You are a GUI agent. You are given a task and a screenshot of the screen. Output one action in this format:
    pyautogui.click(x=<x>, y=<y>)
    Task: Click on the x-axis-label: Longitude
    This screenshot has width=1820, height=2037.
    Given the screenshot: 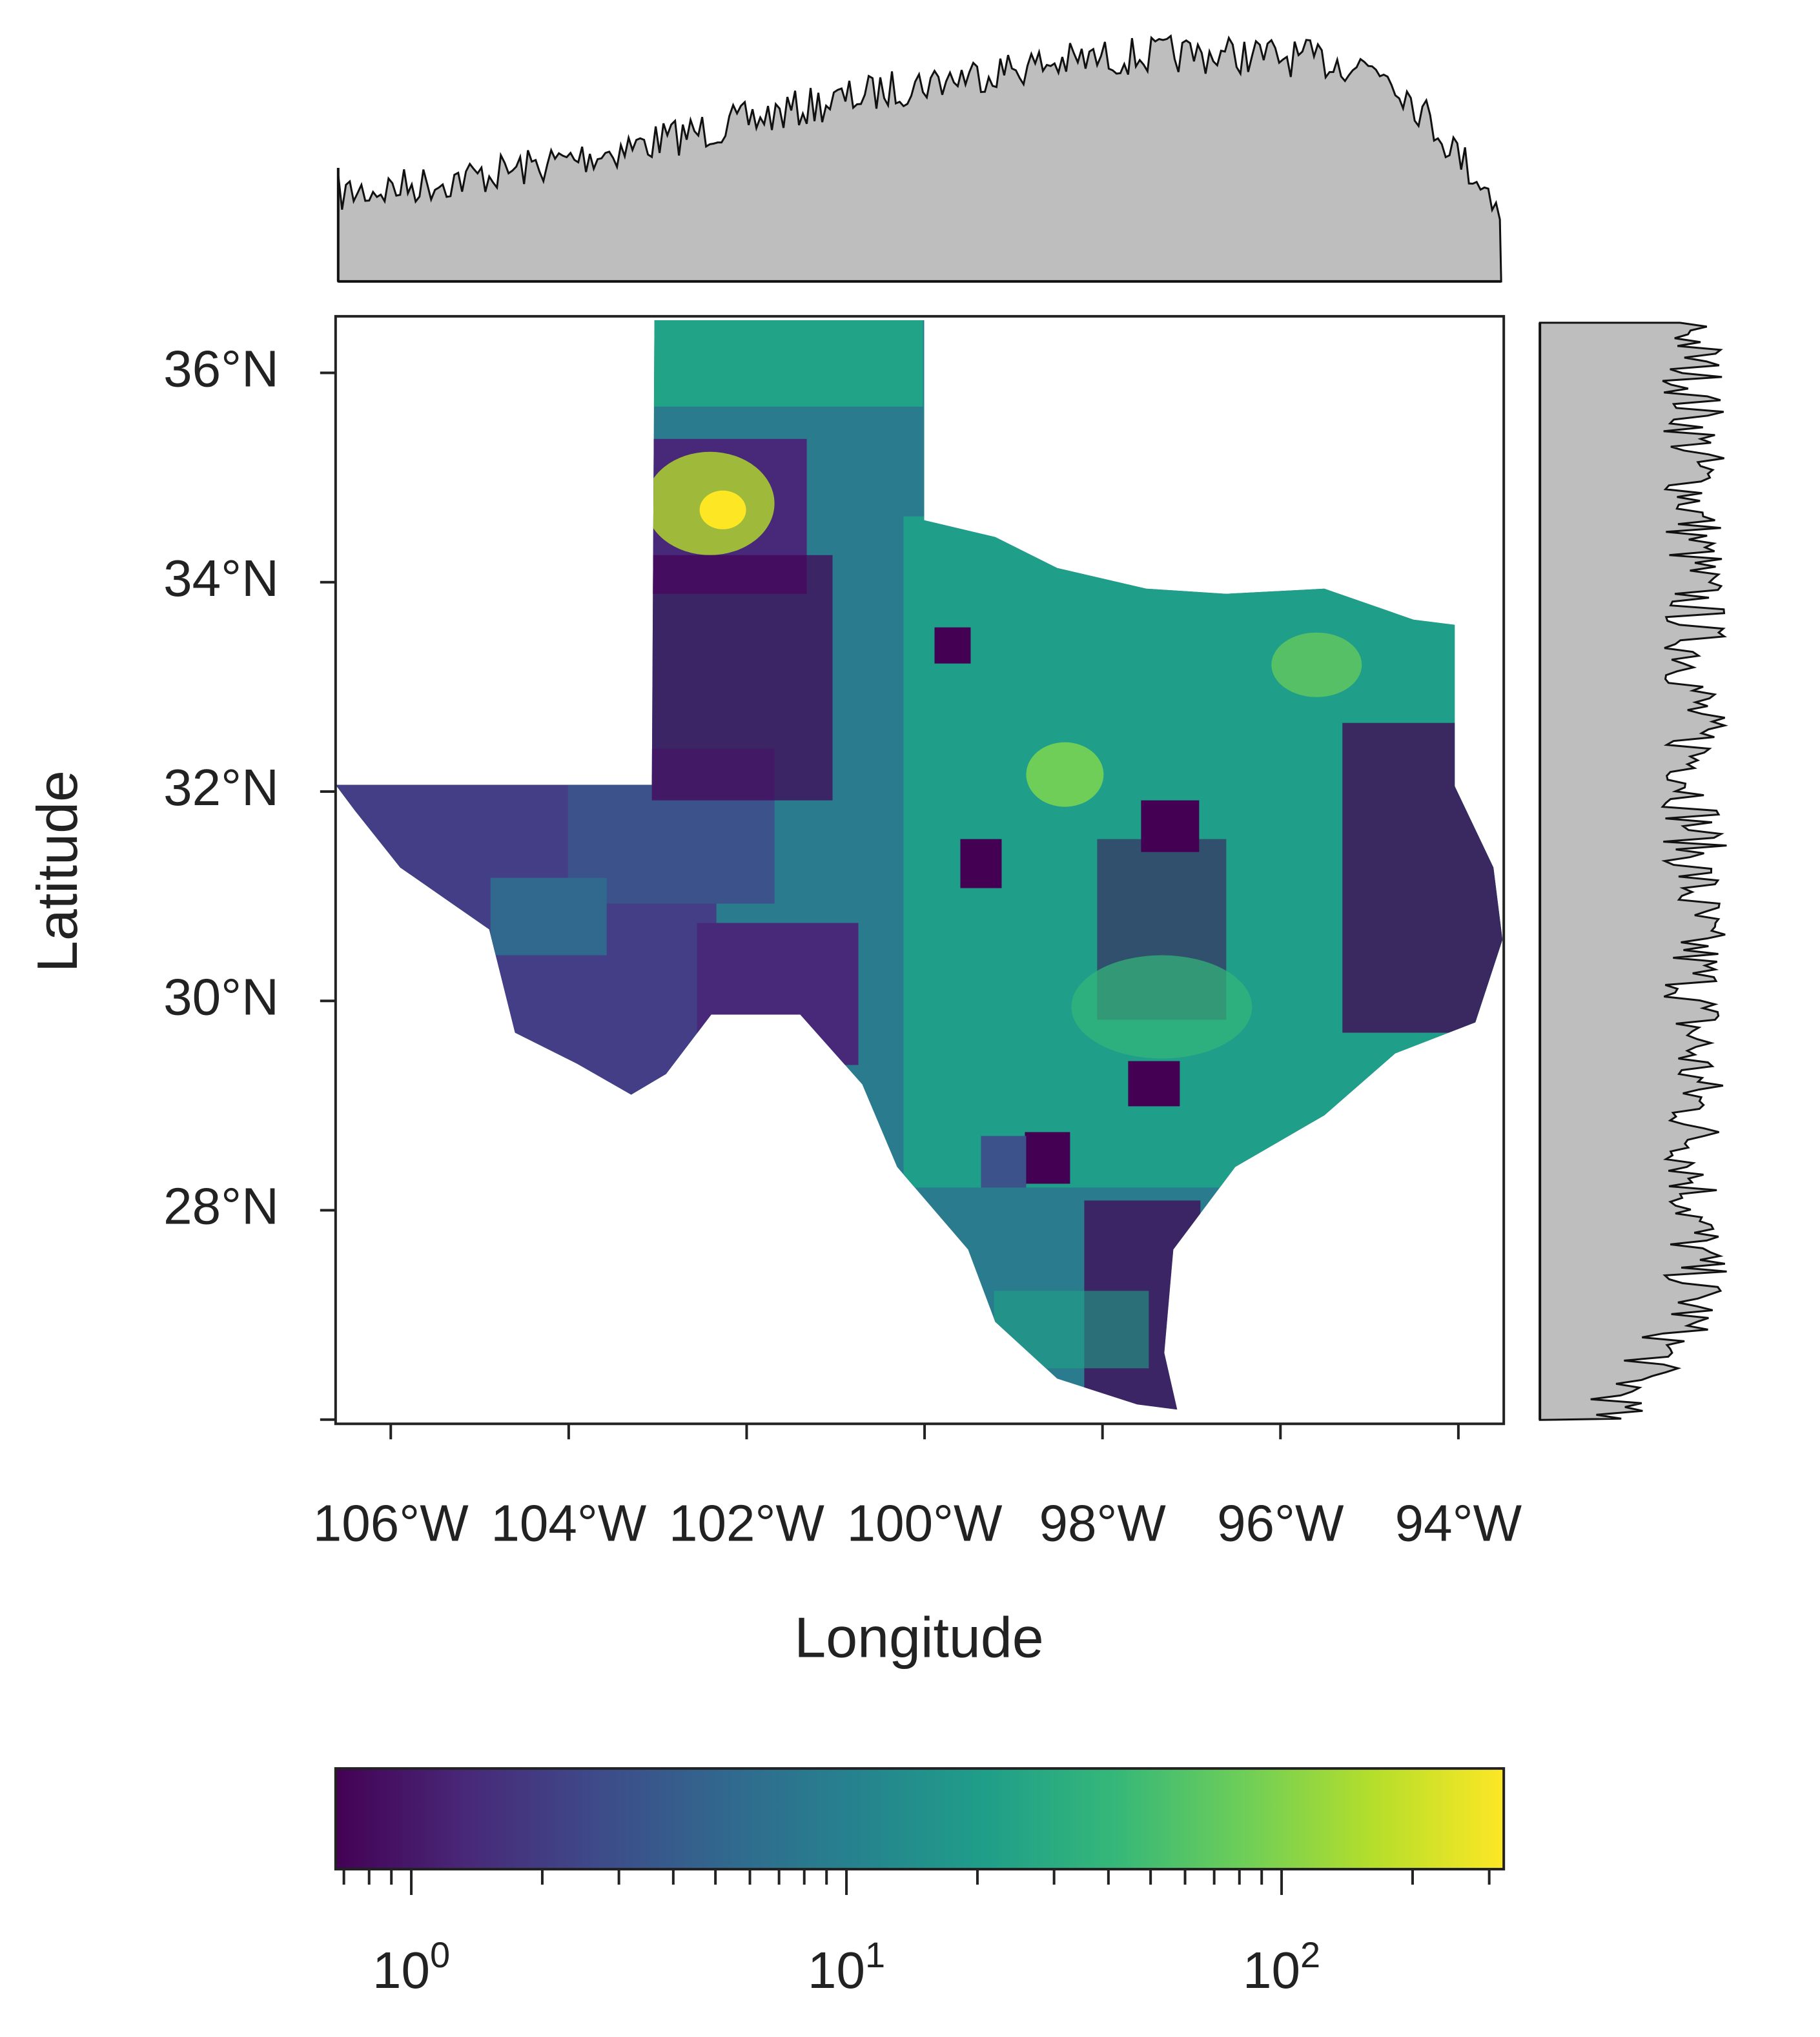 What is the action you would take?
    pyautogui.click(x=918, y=1637)
    